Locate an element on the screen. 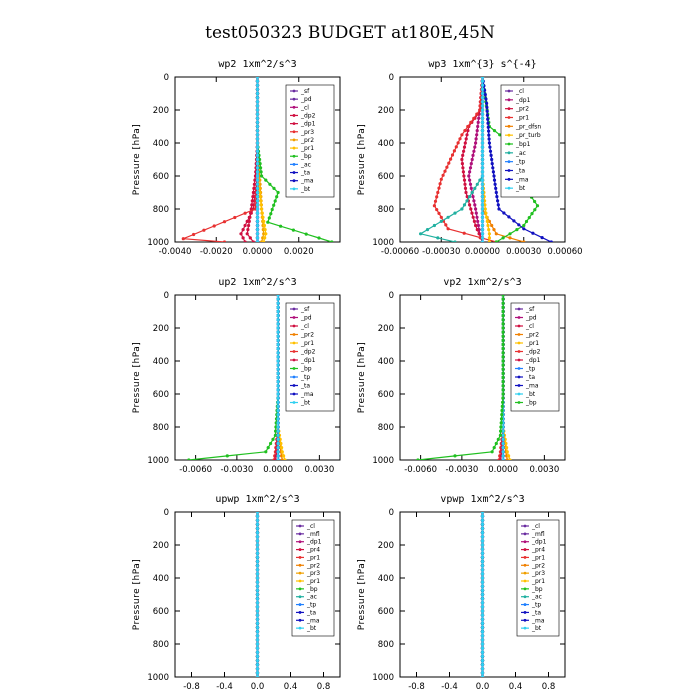 The image size is (700, 700). legend-label: _tp is located at coordinates (305, 377).